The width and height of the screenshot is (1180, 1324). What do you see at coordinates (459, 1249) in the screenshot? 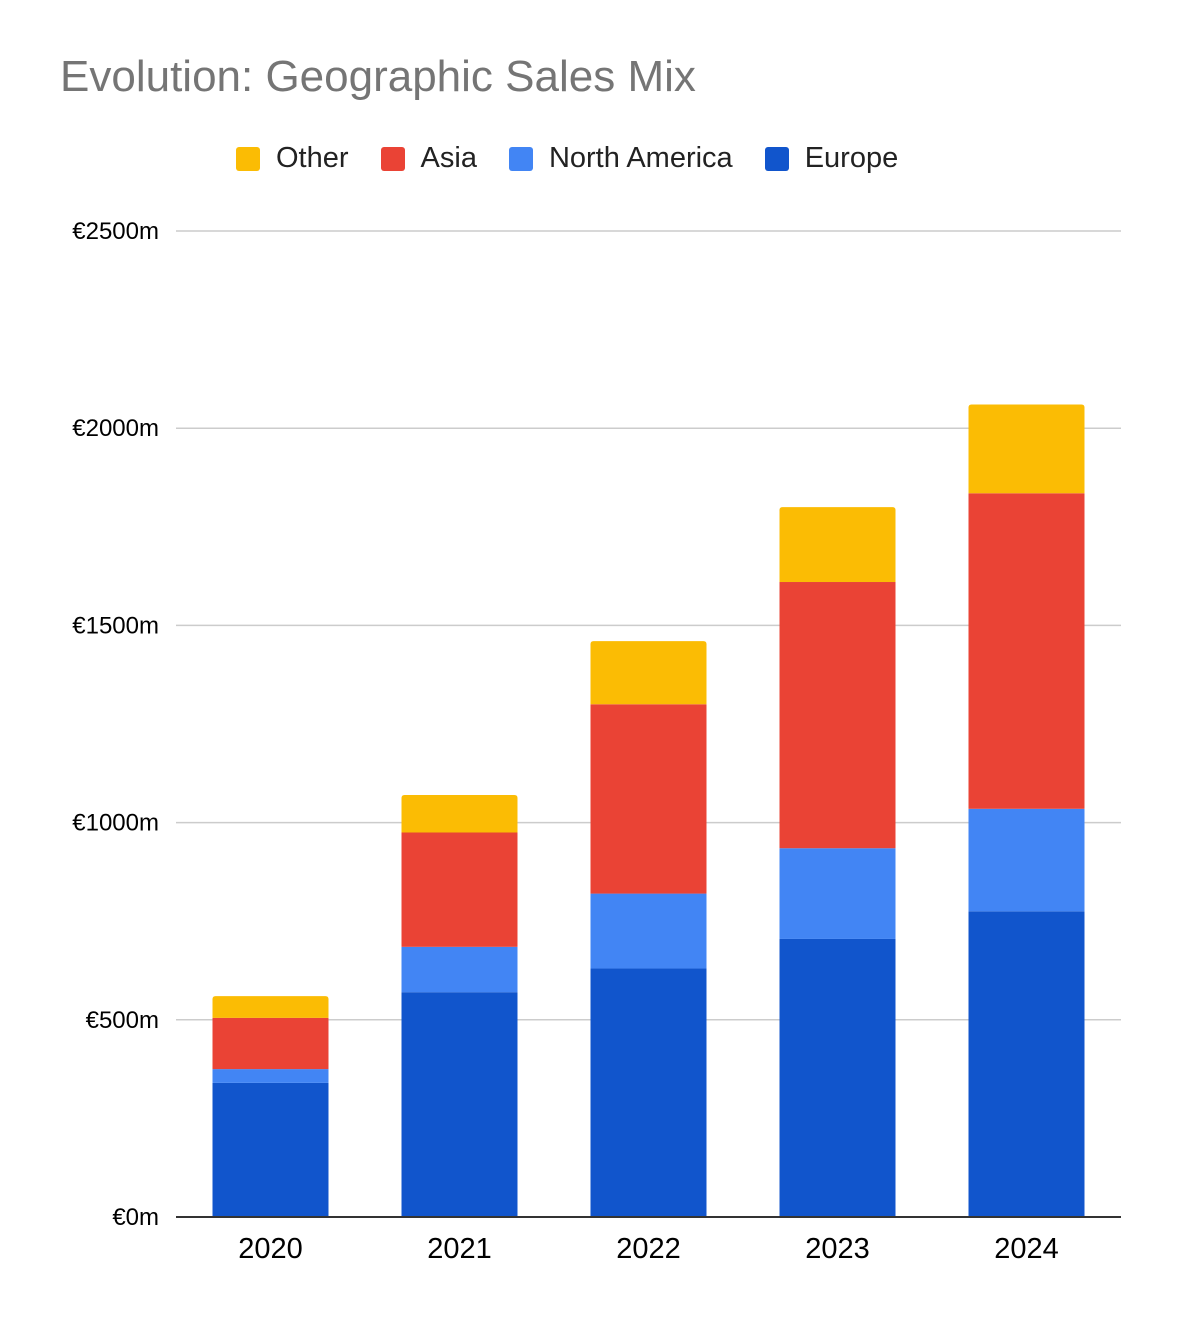
I see `x-tick-label: 2021` at bounding box center [459, 1249].